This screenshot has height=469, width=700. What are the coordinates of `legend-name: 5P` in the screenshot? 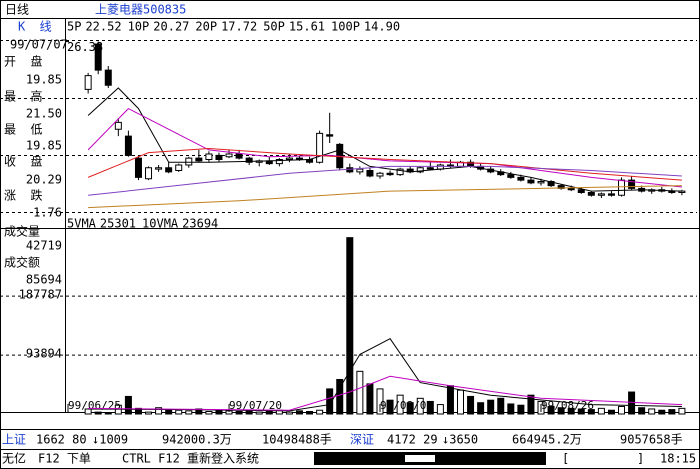 It's located at (74, 27).